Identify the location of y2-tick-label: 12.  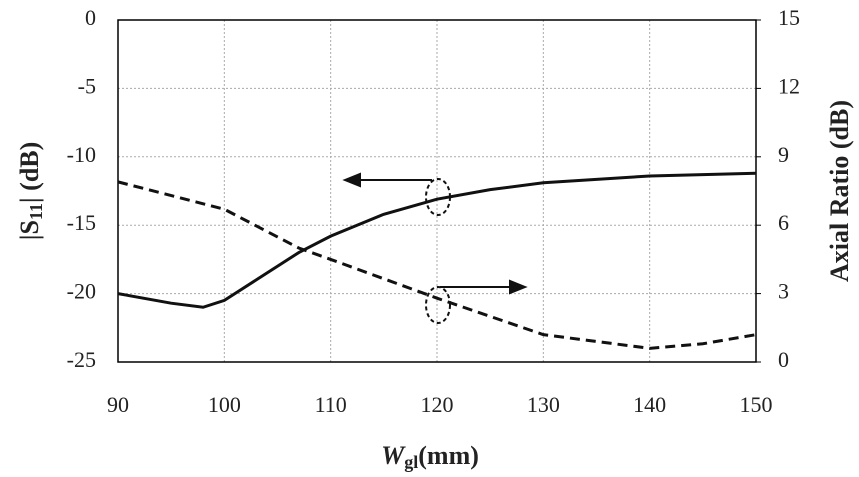
(789, 85).